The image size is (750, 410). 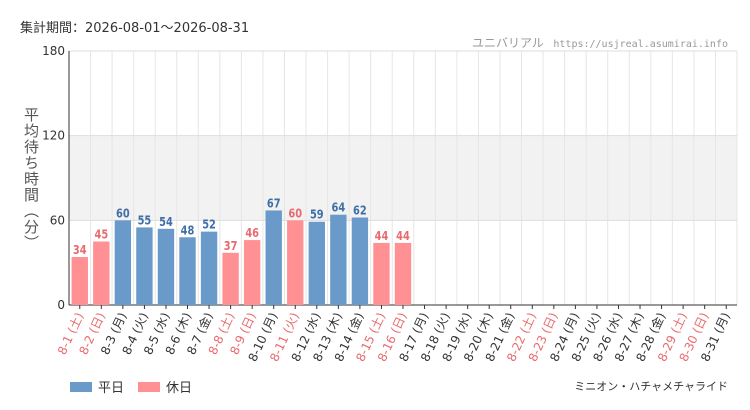 What do you see at coordinates (274, 204) in the screenshot?
I see `data-label: 67` at bounding box center [274, 204].